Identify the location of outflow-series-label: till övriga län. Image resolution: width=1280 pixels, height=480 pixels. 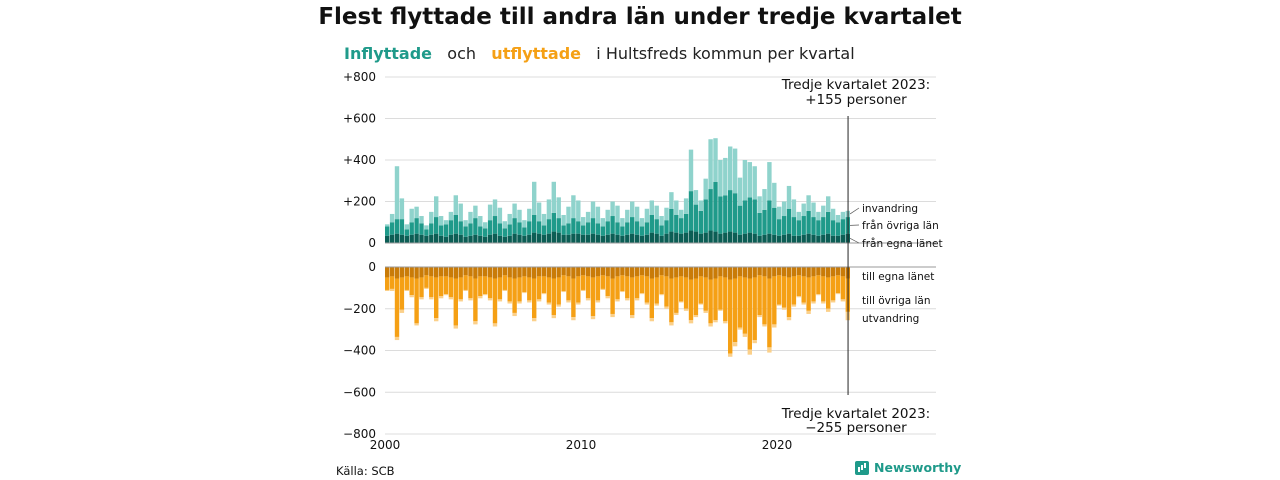
(896, 301).